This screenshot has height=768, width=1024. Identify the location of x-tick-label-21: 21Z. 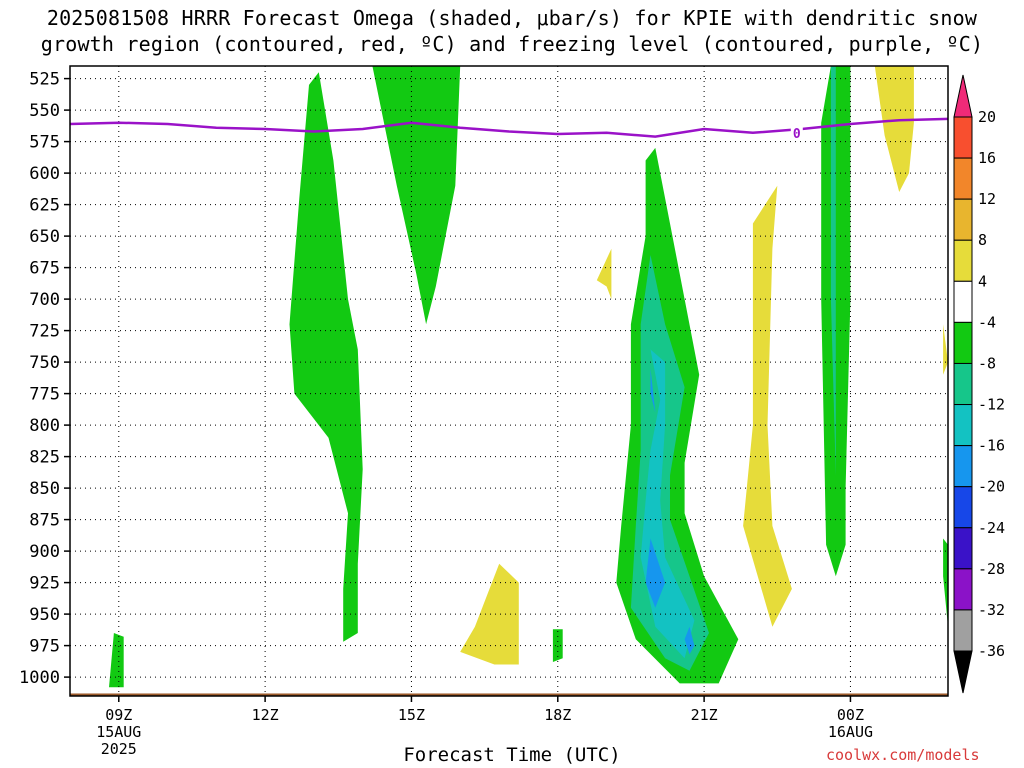
(704, 715).